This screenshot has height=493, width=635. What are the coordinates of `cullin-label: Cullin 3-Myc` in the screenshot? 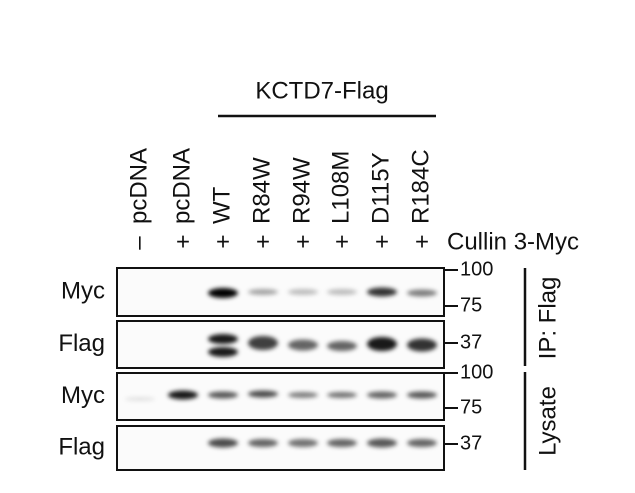 It's located at (513, 241).